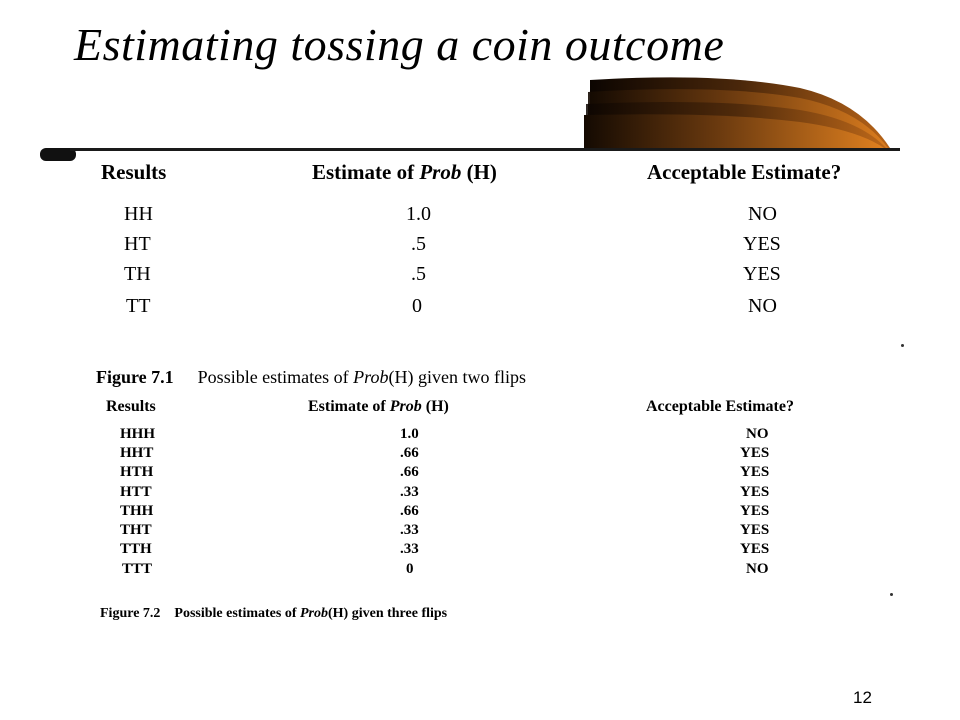 The image size is (960, 720). Describe the element at coordinates (137, 511) in the screenshot. I see `cell-result: THH` at that location.